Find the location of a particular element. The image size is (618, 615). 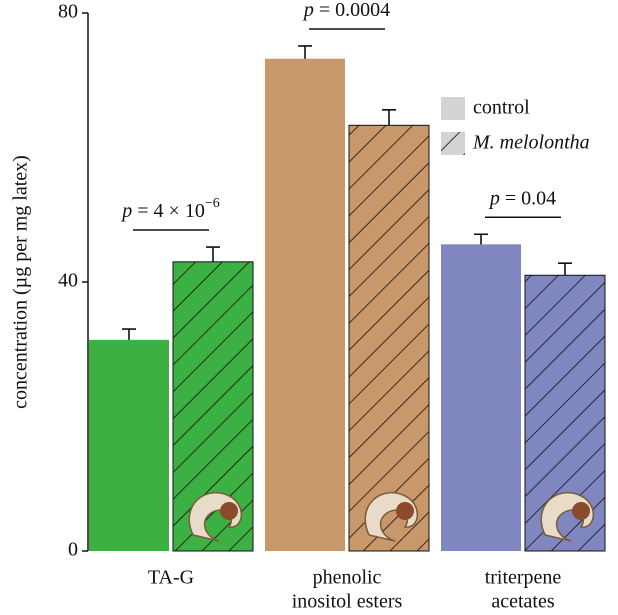

x-tick-label: acetates is located at coordinates (522, 602).